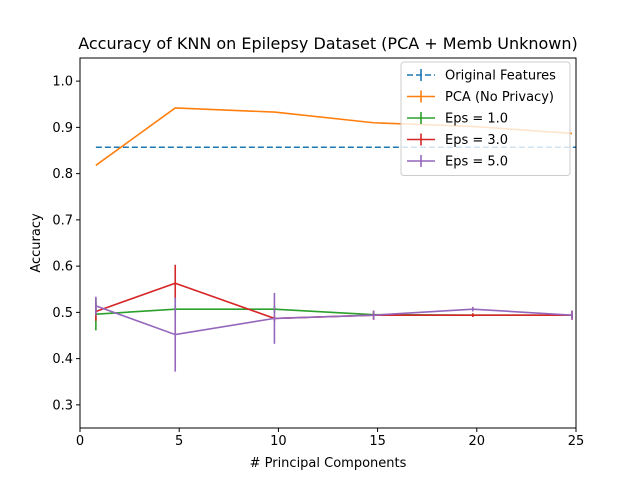 This screenshot has width=640, height=480. I want to click on legend-label-3: Eps = 3.0, so click(476, 140).